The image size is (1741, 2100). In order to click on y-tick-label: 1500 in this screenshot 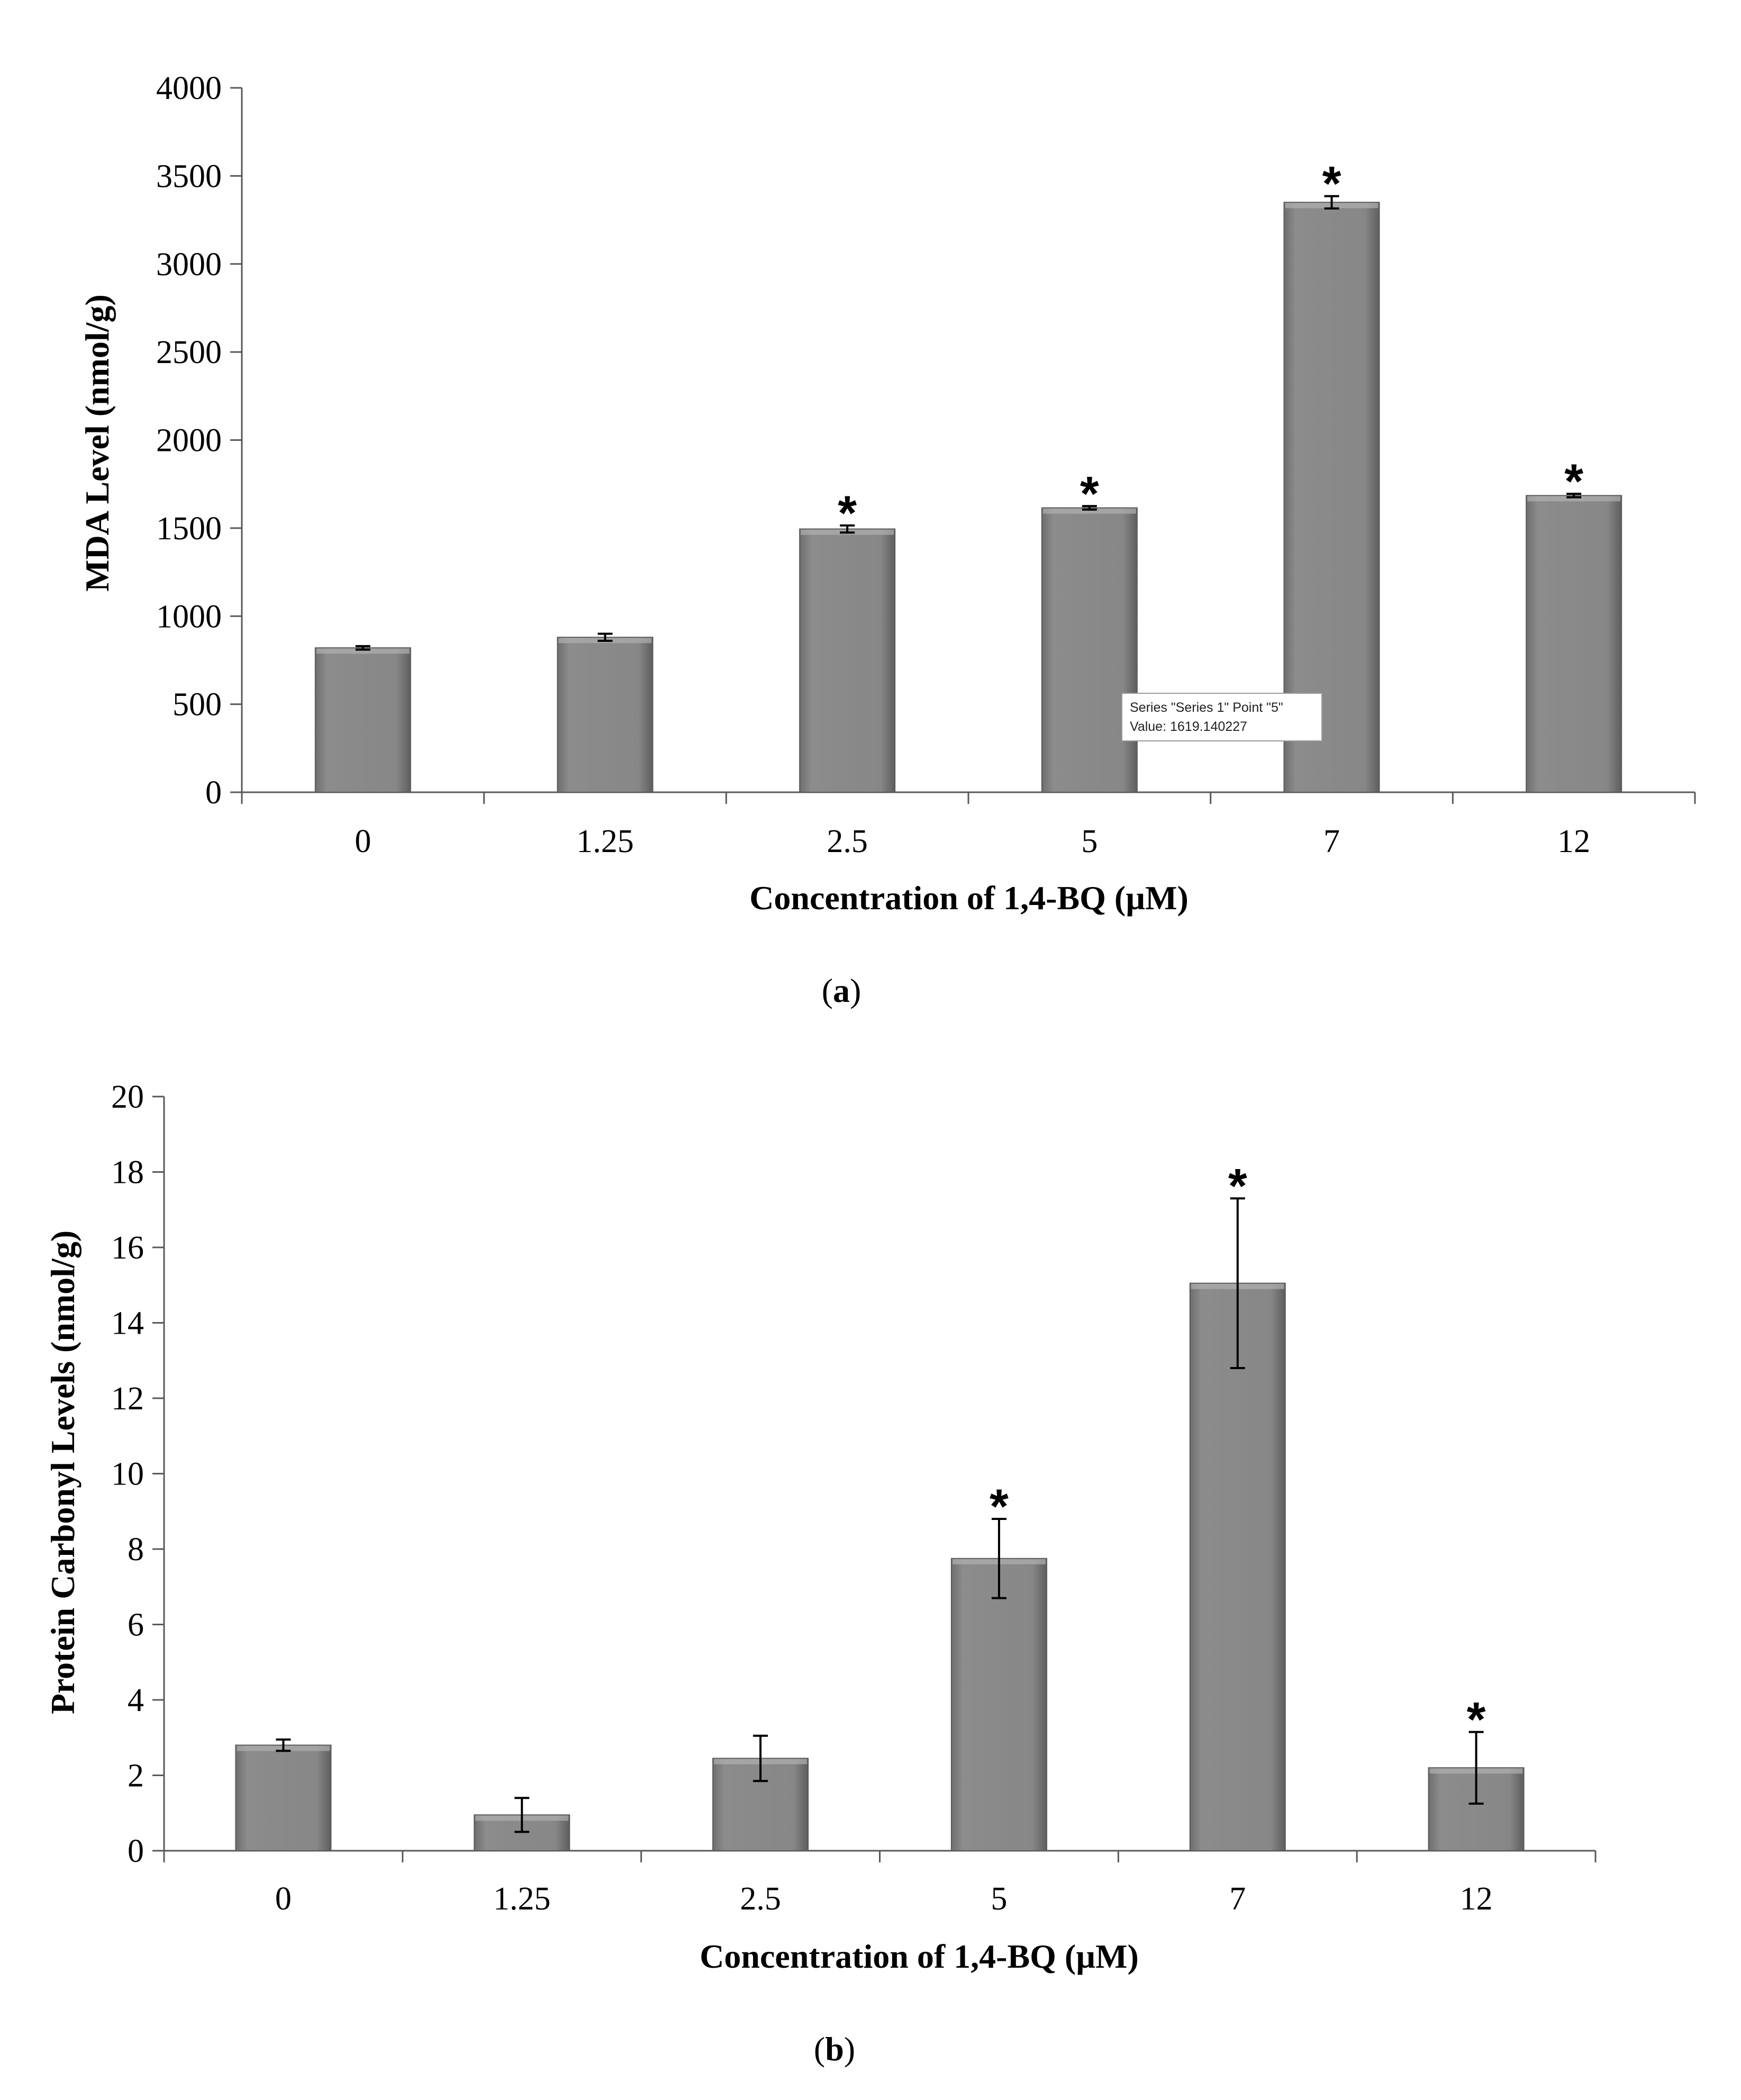, I will do `click(189, 529)`.